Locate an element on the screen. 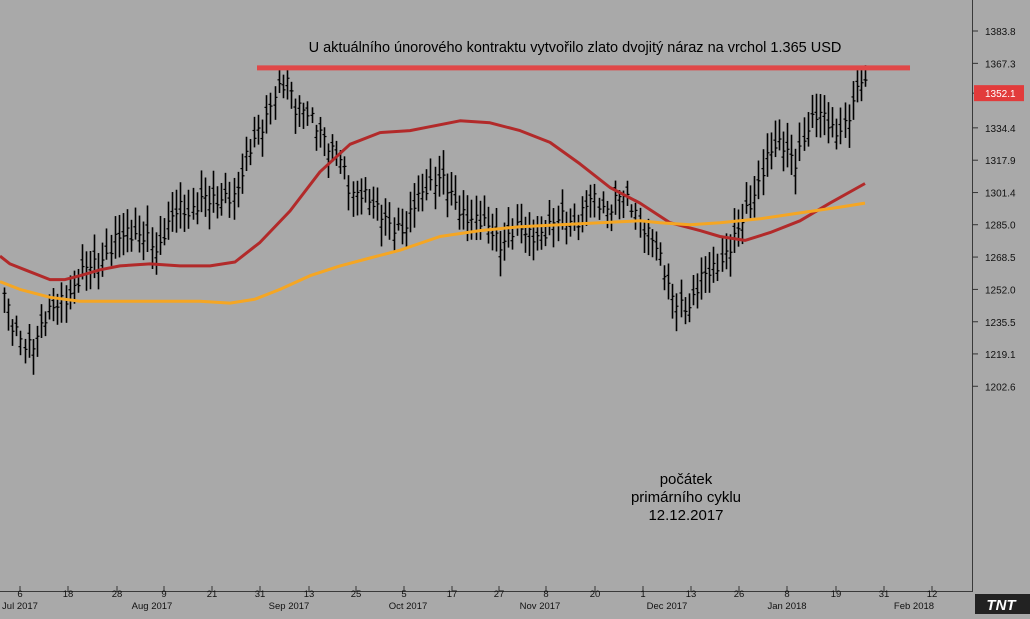  y-tick-label: 1352.1 is located at coordinates (1000, 94).